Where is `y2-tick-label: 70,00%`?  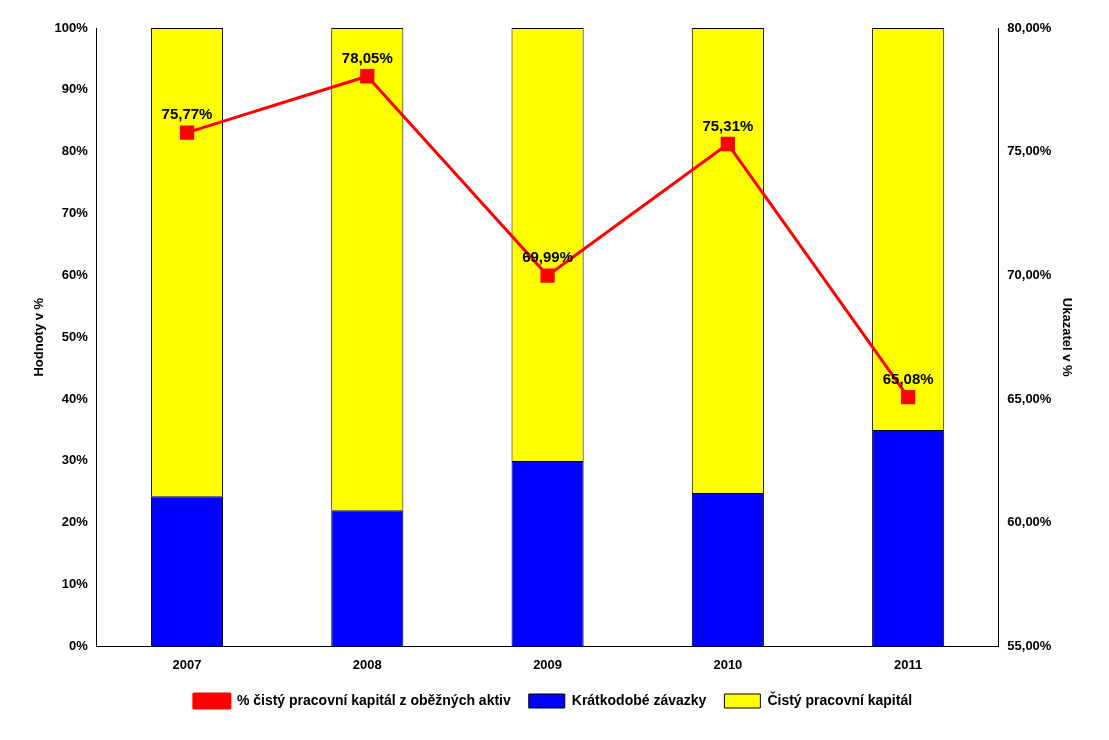 y2-tick-label: 70,00% is located at coordinates (1029, 274).